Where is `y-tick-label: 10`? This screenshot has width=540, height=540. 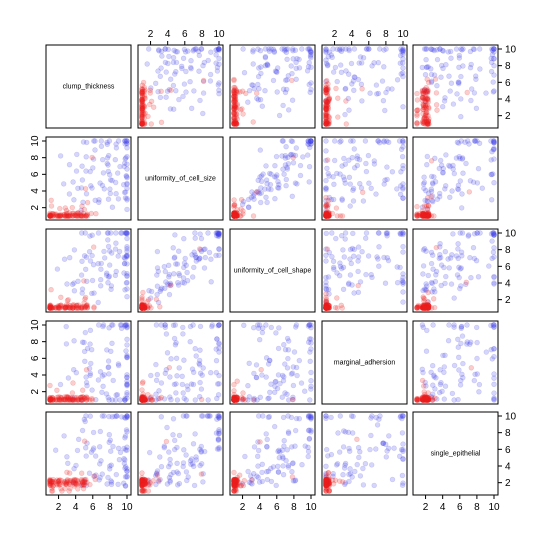
y-tick-label: 10 is located at coordinates (35, 325).